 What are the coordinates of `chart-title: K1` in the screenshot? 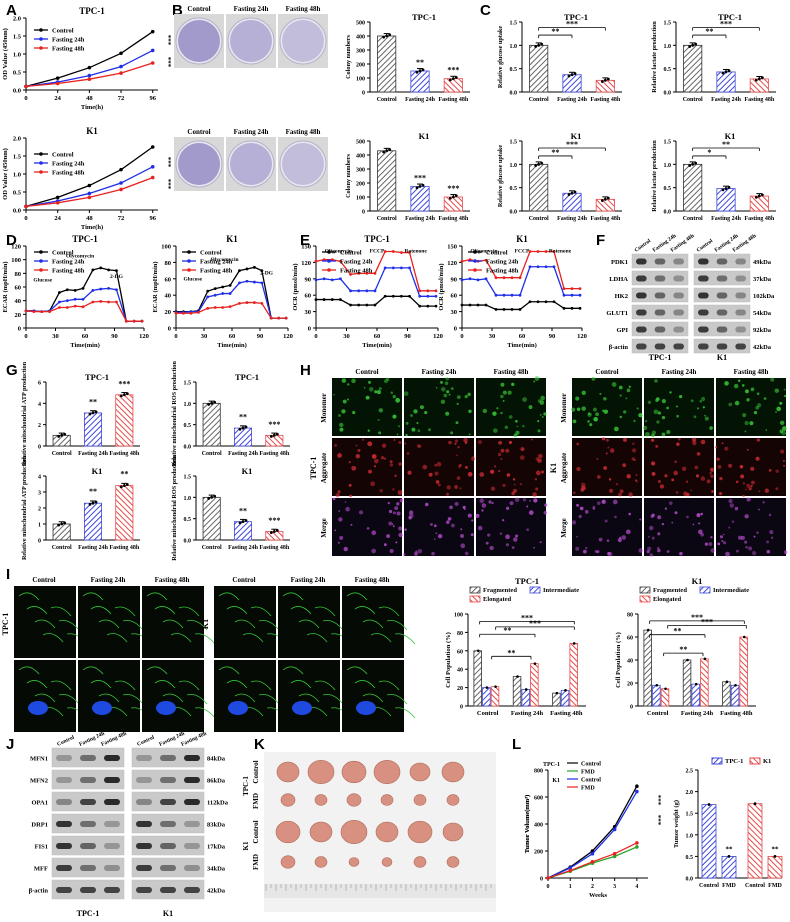 It's located at (247, 471).